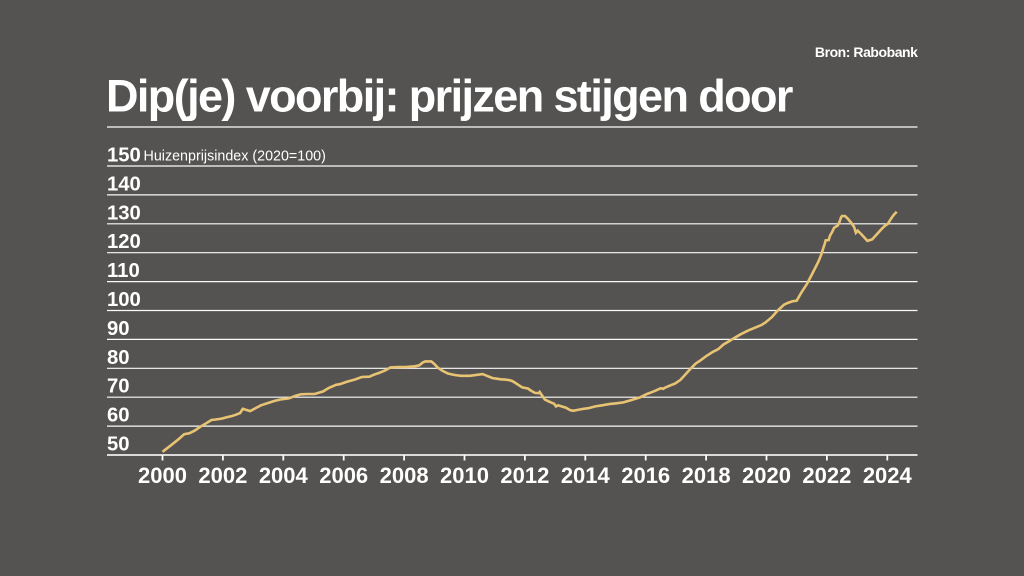 This screenshot has width=1024, height=576. I want to click on svg-text: 120, so click(124, 242).